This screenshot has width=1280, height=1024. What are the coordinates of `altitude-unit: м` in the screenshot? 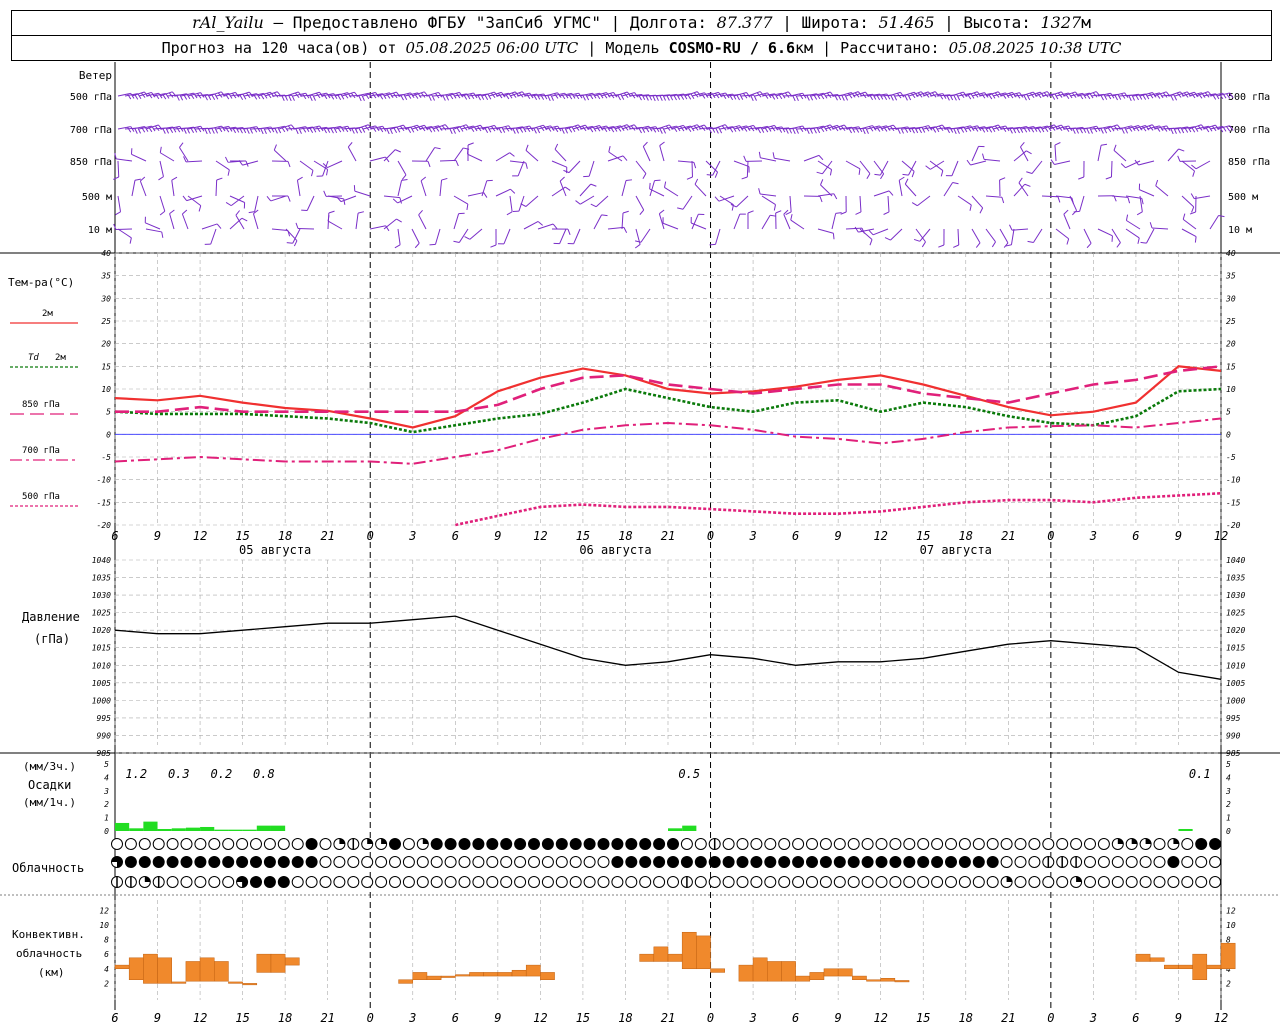 It's located at (1086, 22).